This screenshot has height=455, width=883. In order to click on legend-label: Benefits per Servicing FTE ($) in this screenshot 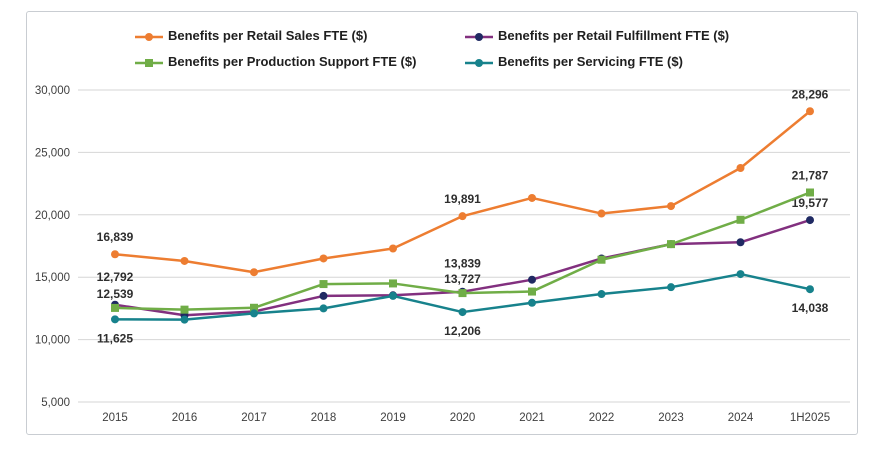, I will do `click(590, 61)`.